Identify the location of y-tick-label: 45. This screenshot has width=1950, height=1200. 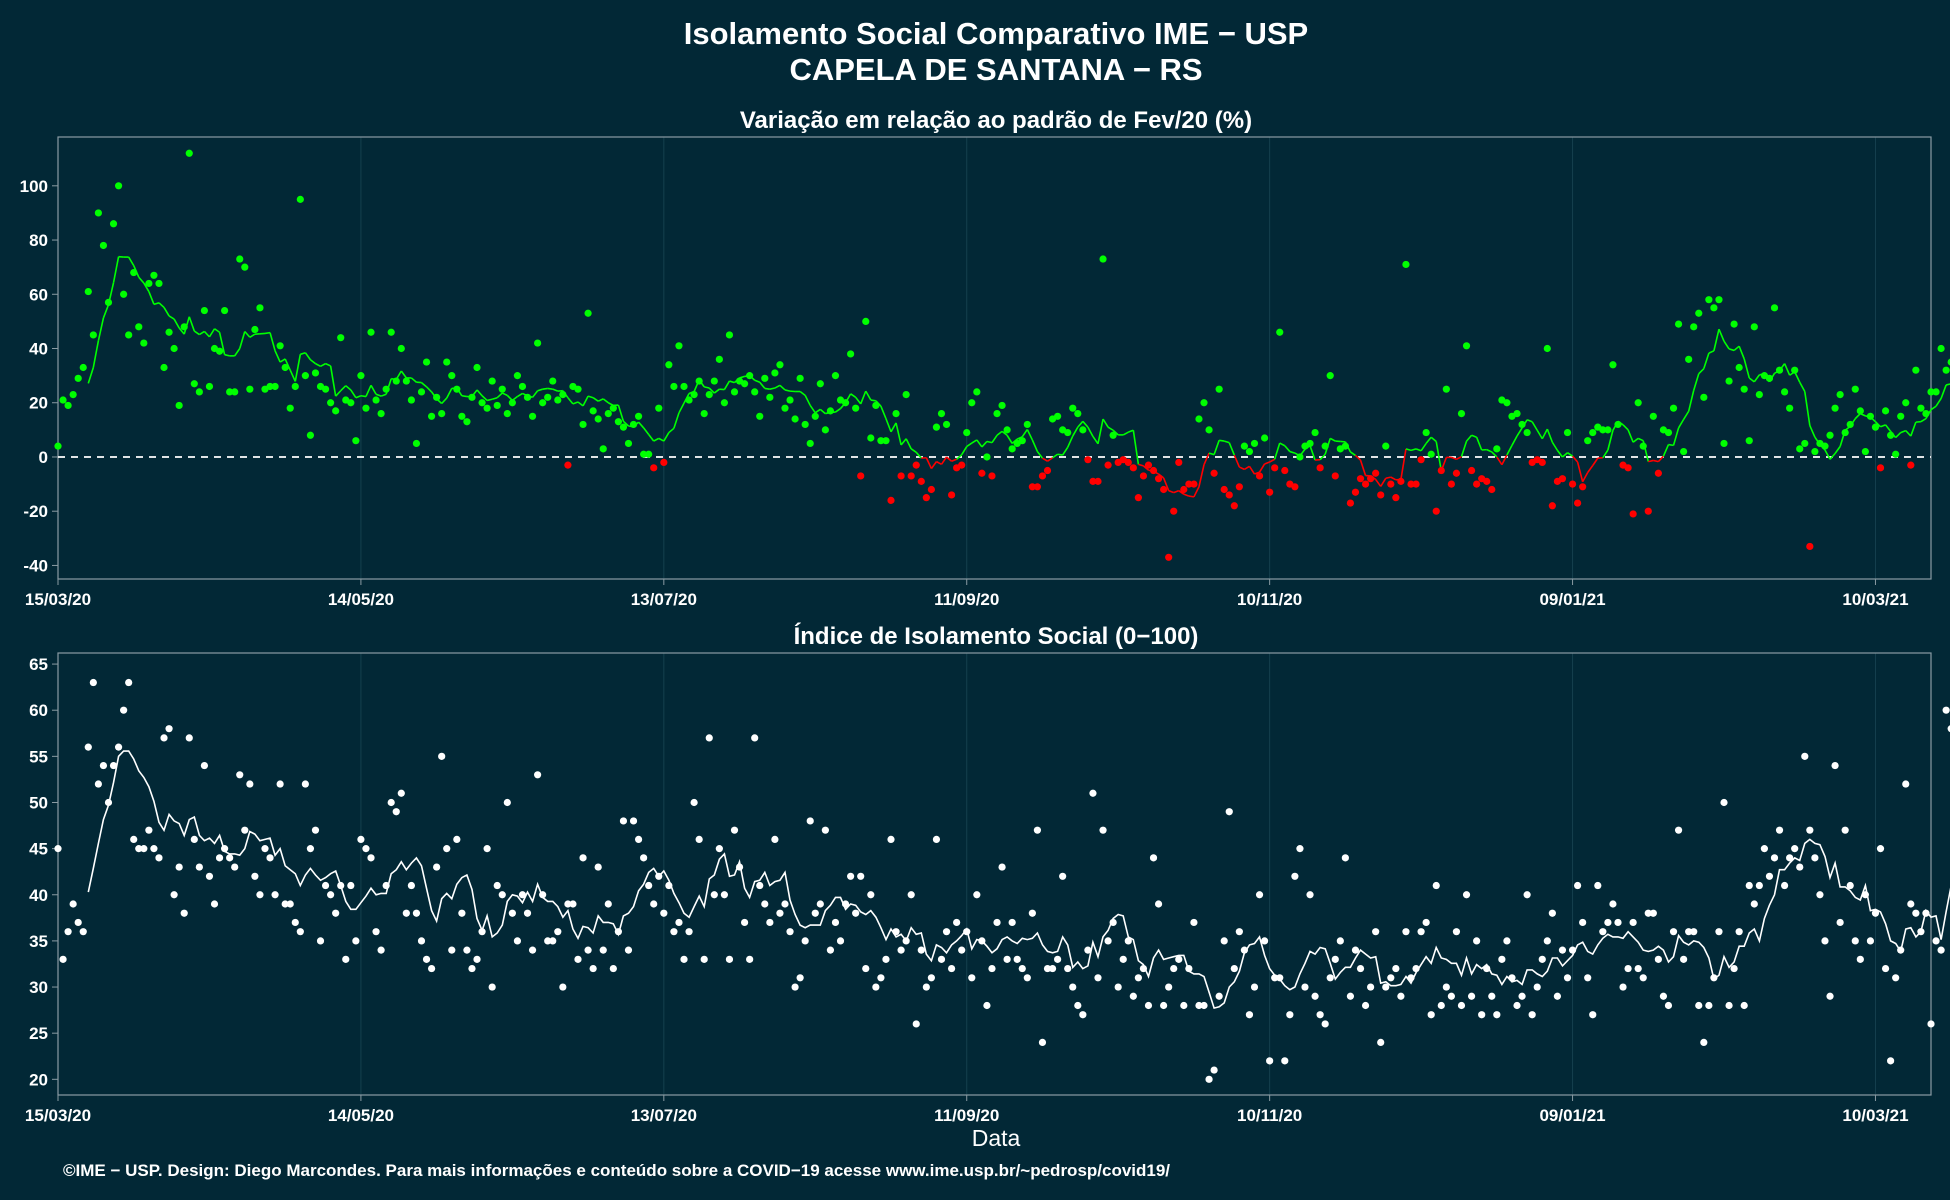
(38, 849).